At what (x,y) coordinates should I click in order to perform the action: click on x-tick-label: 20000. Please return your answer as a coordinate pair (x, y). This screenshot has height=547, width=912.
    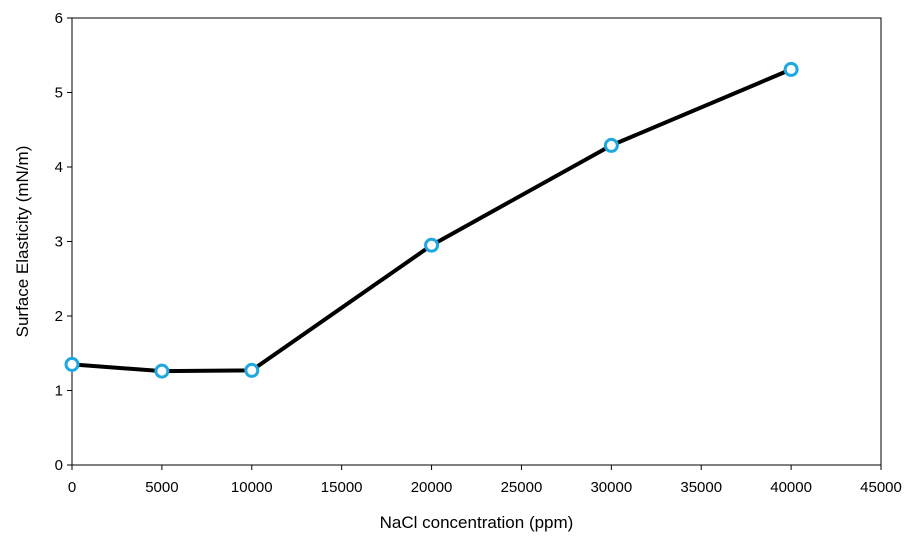
    Looking at the image, I should click on (432, 487).